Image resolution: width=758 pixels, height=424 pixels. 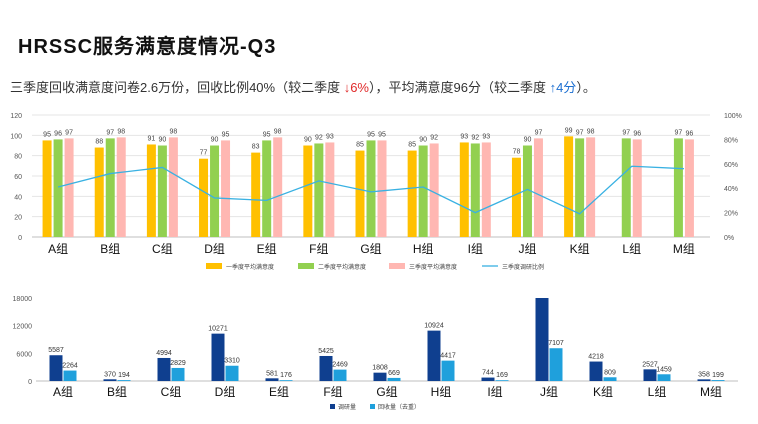 I want to click on bar-value-label: 2829, so click(x=178, y=363).